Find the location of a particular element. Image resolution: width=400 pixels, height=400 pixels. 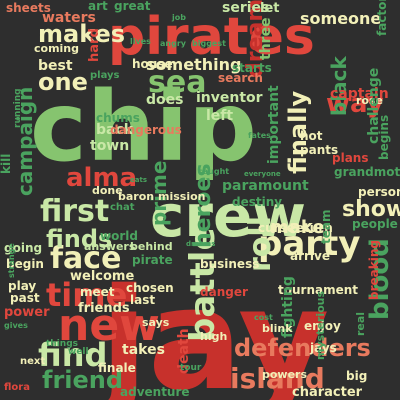

word-makes: makes is located at coordinates (81, 34).